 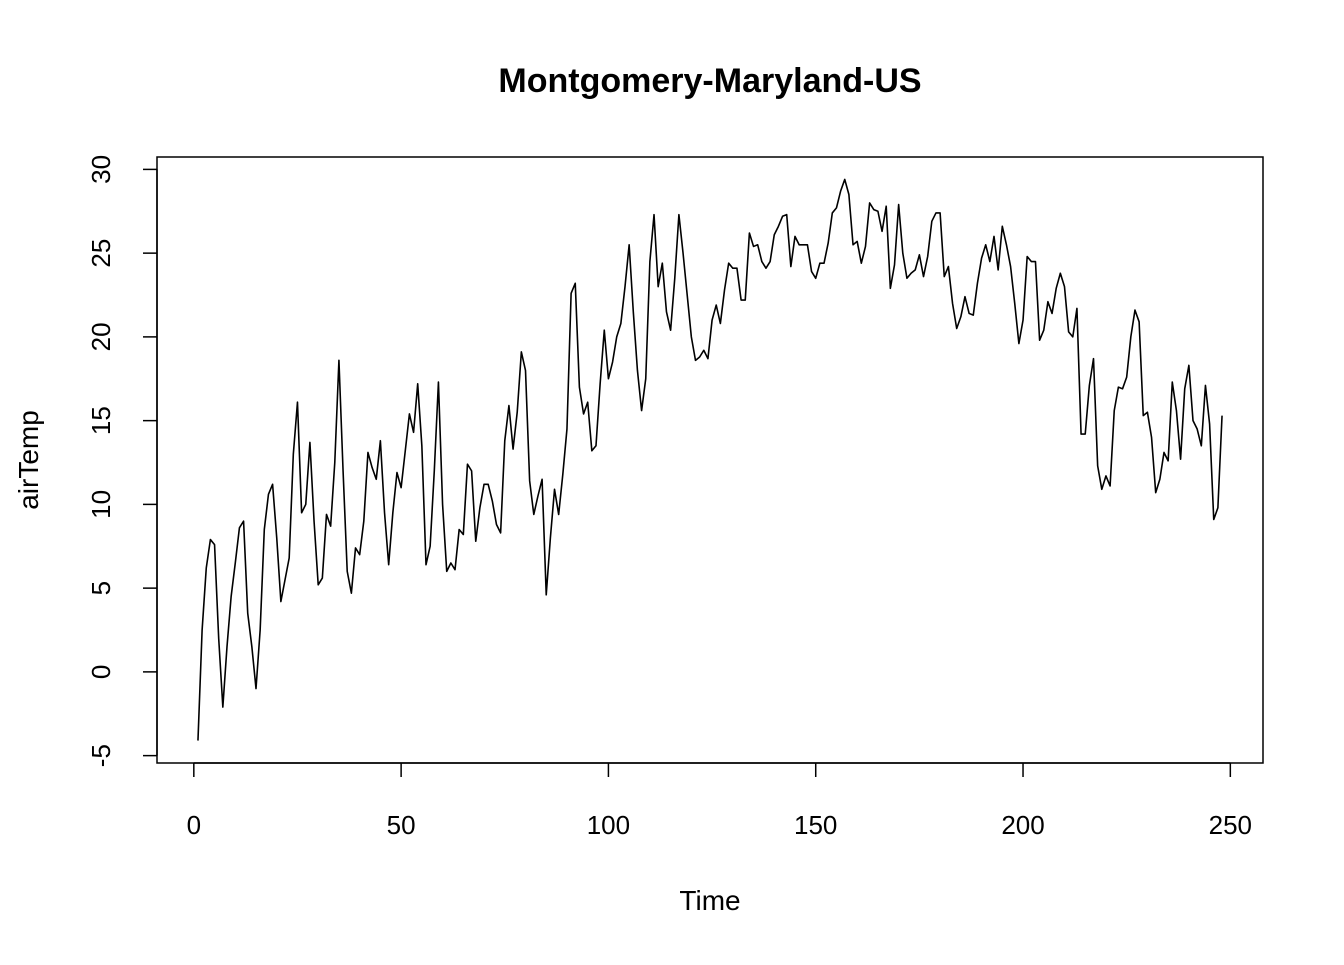 I want to click on y-tick-label: 5, so click(x=101, y=588).